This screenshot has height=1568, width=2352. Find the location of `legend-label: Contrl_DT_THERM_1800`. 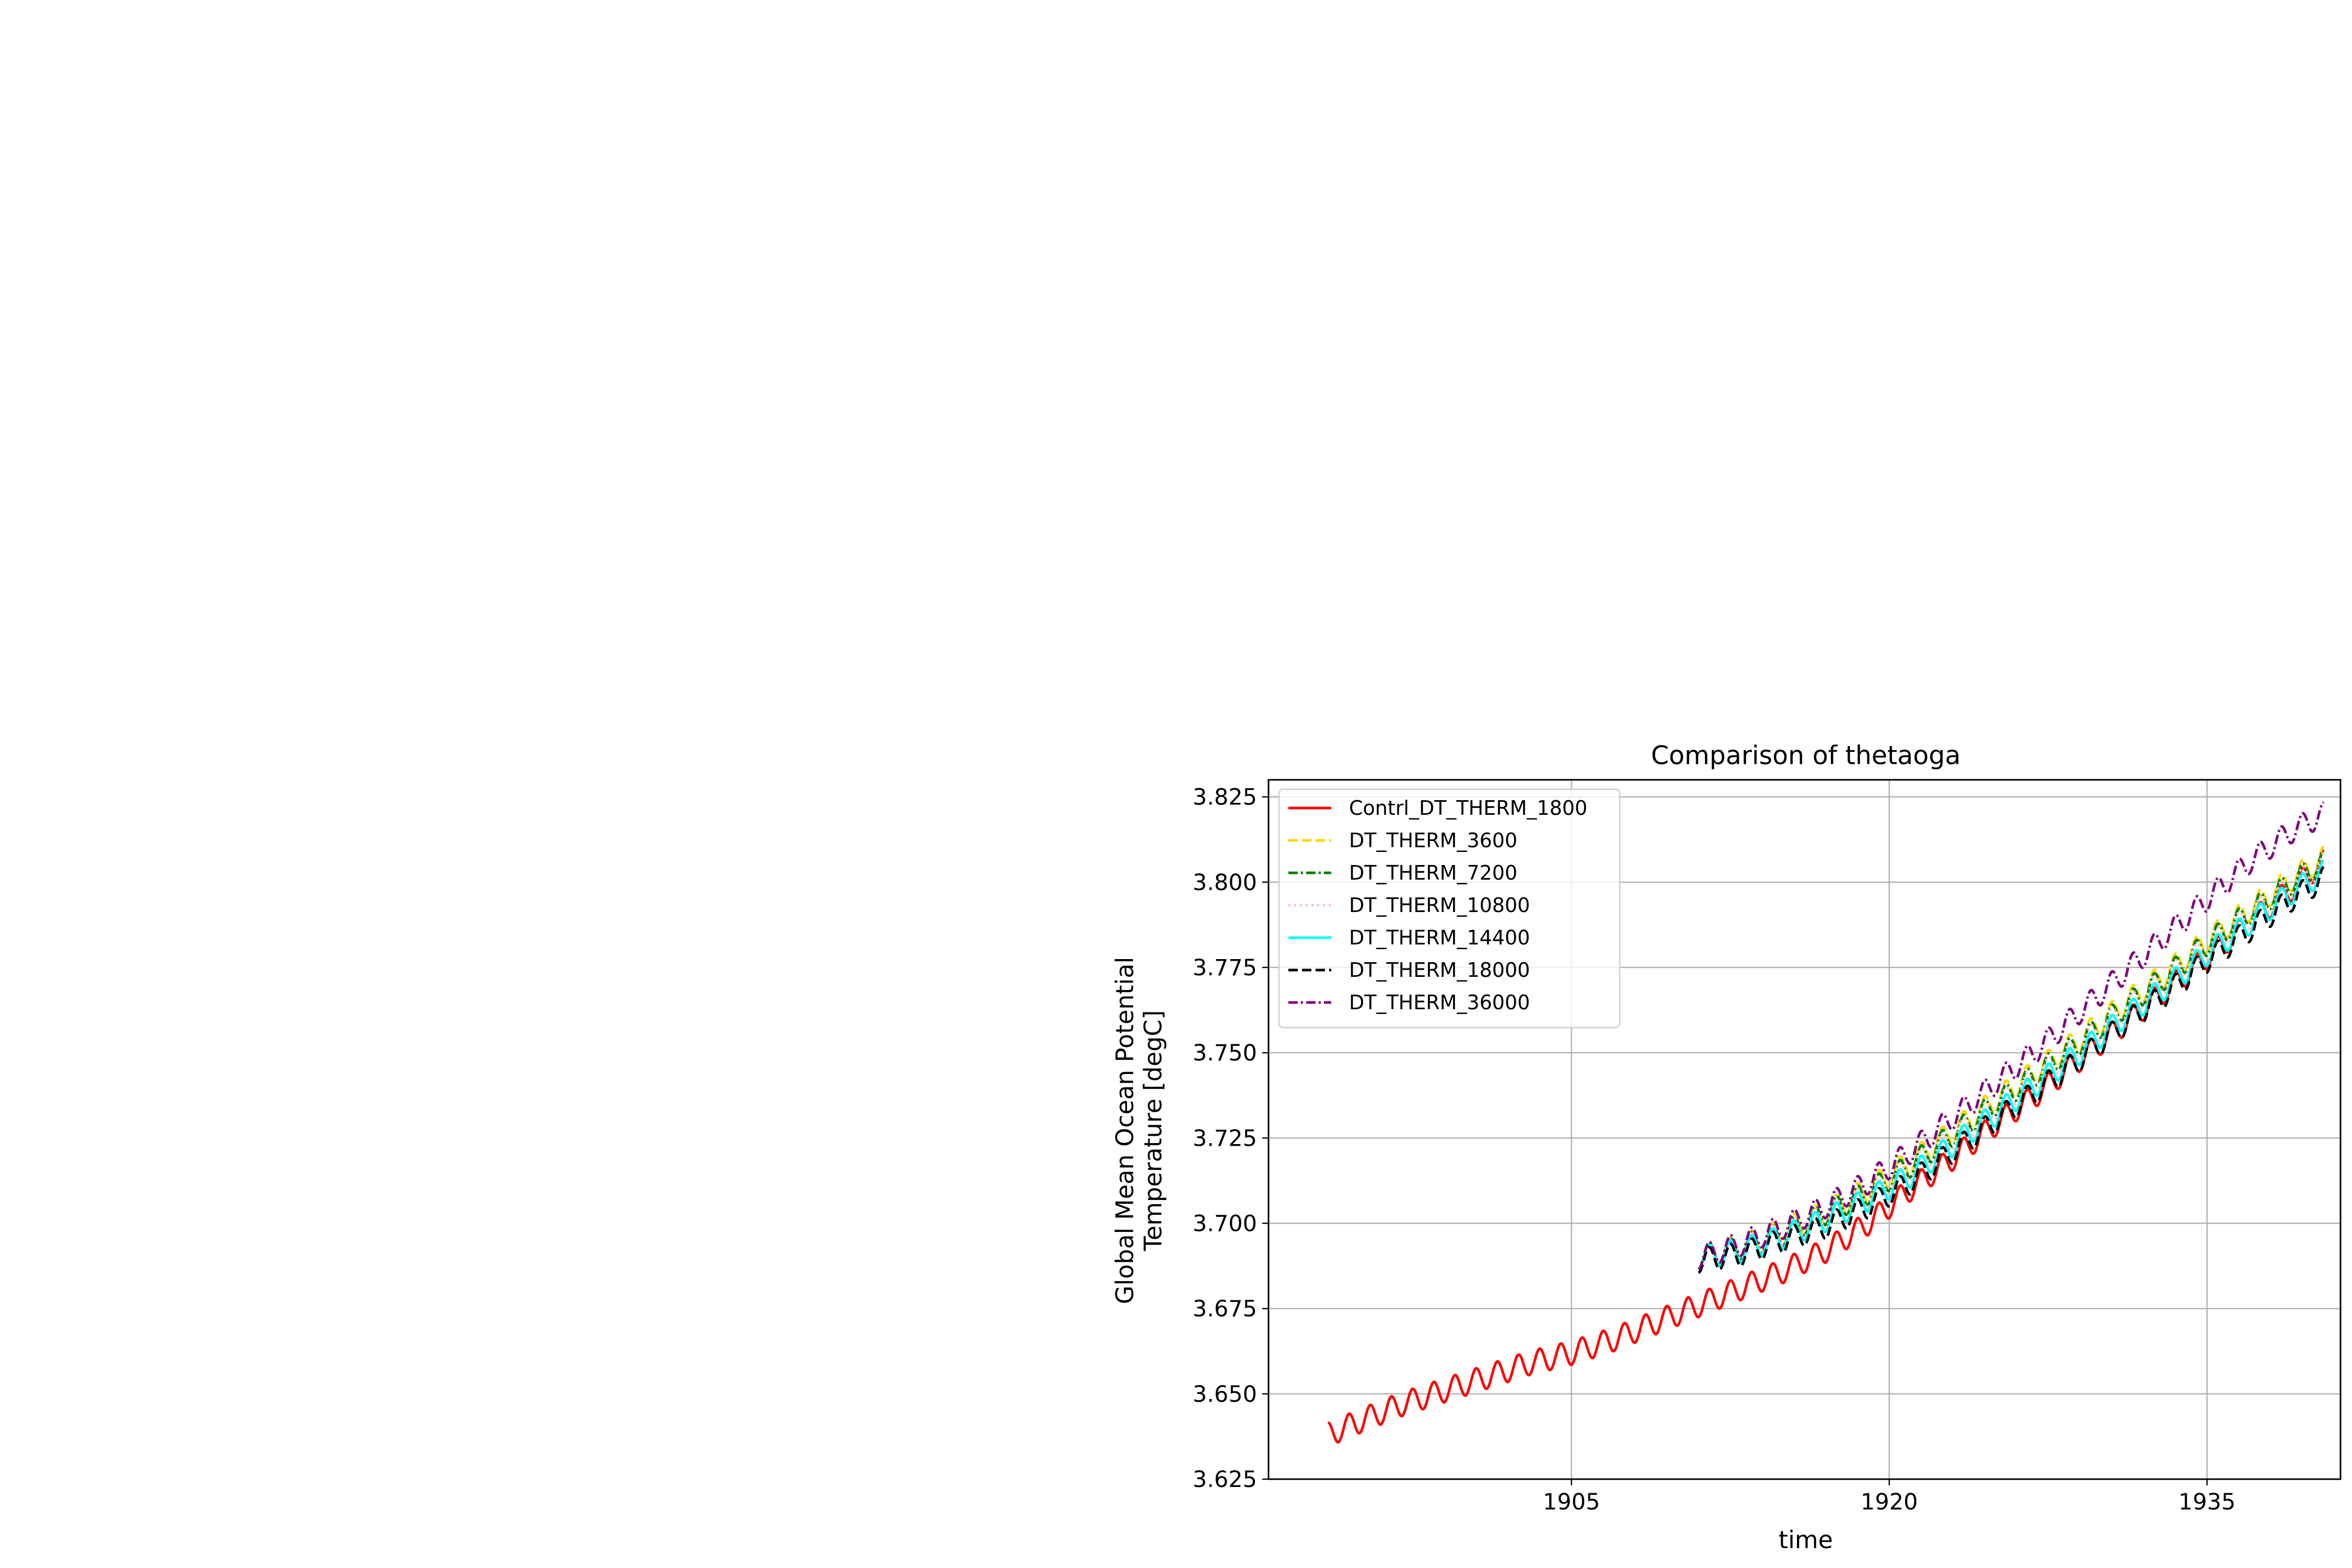

legend-label: Contrl_DT_THERM_1800 is located at coordinates (1468, 808).